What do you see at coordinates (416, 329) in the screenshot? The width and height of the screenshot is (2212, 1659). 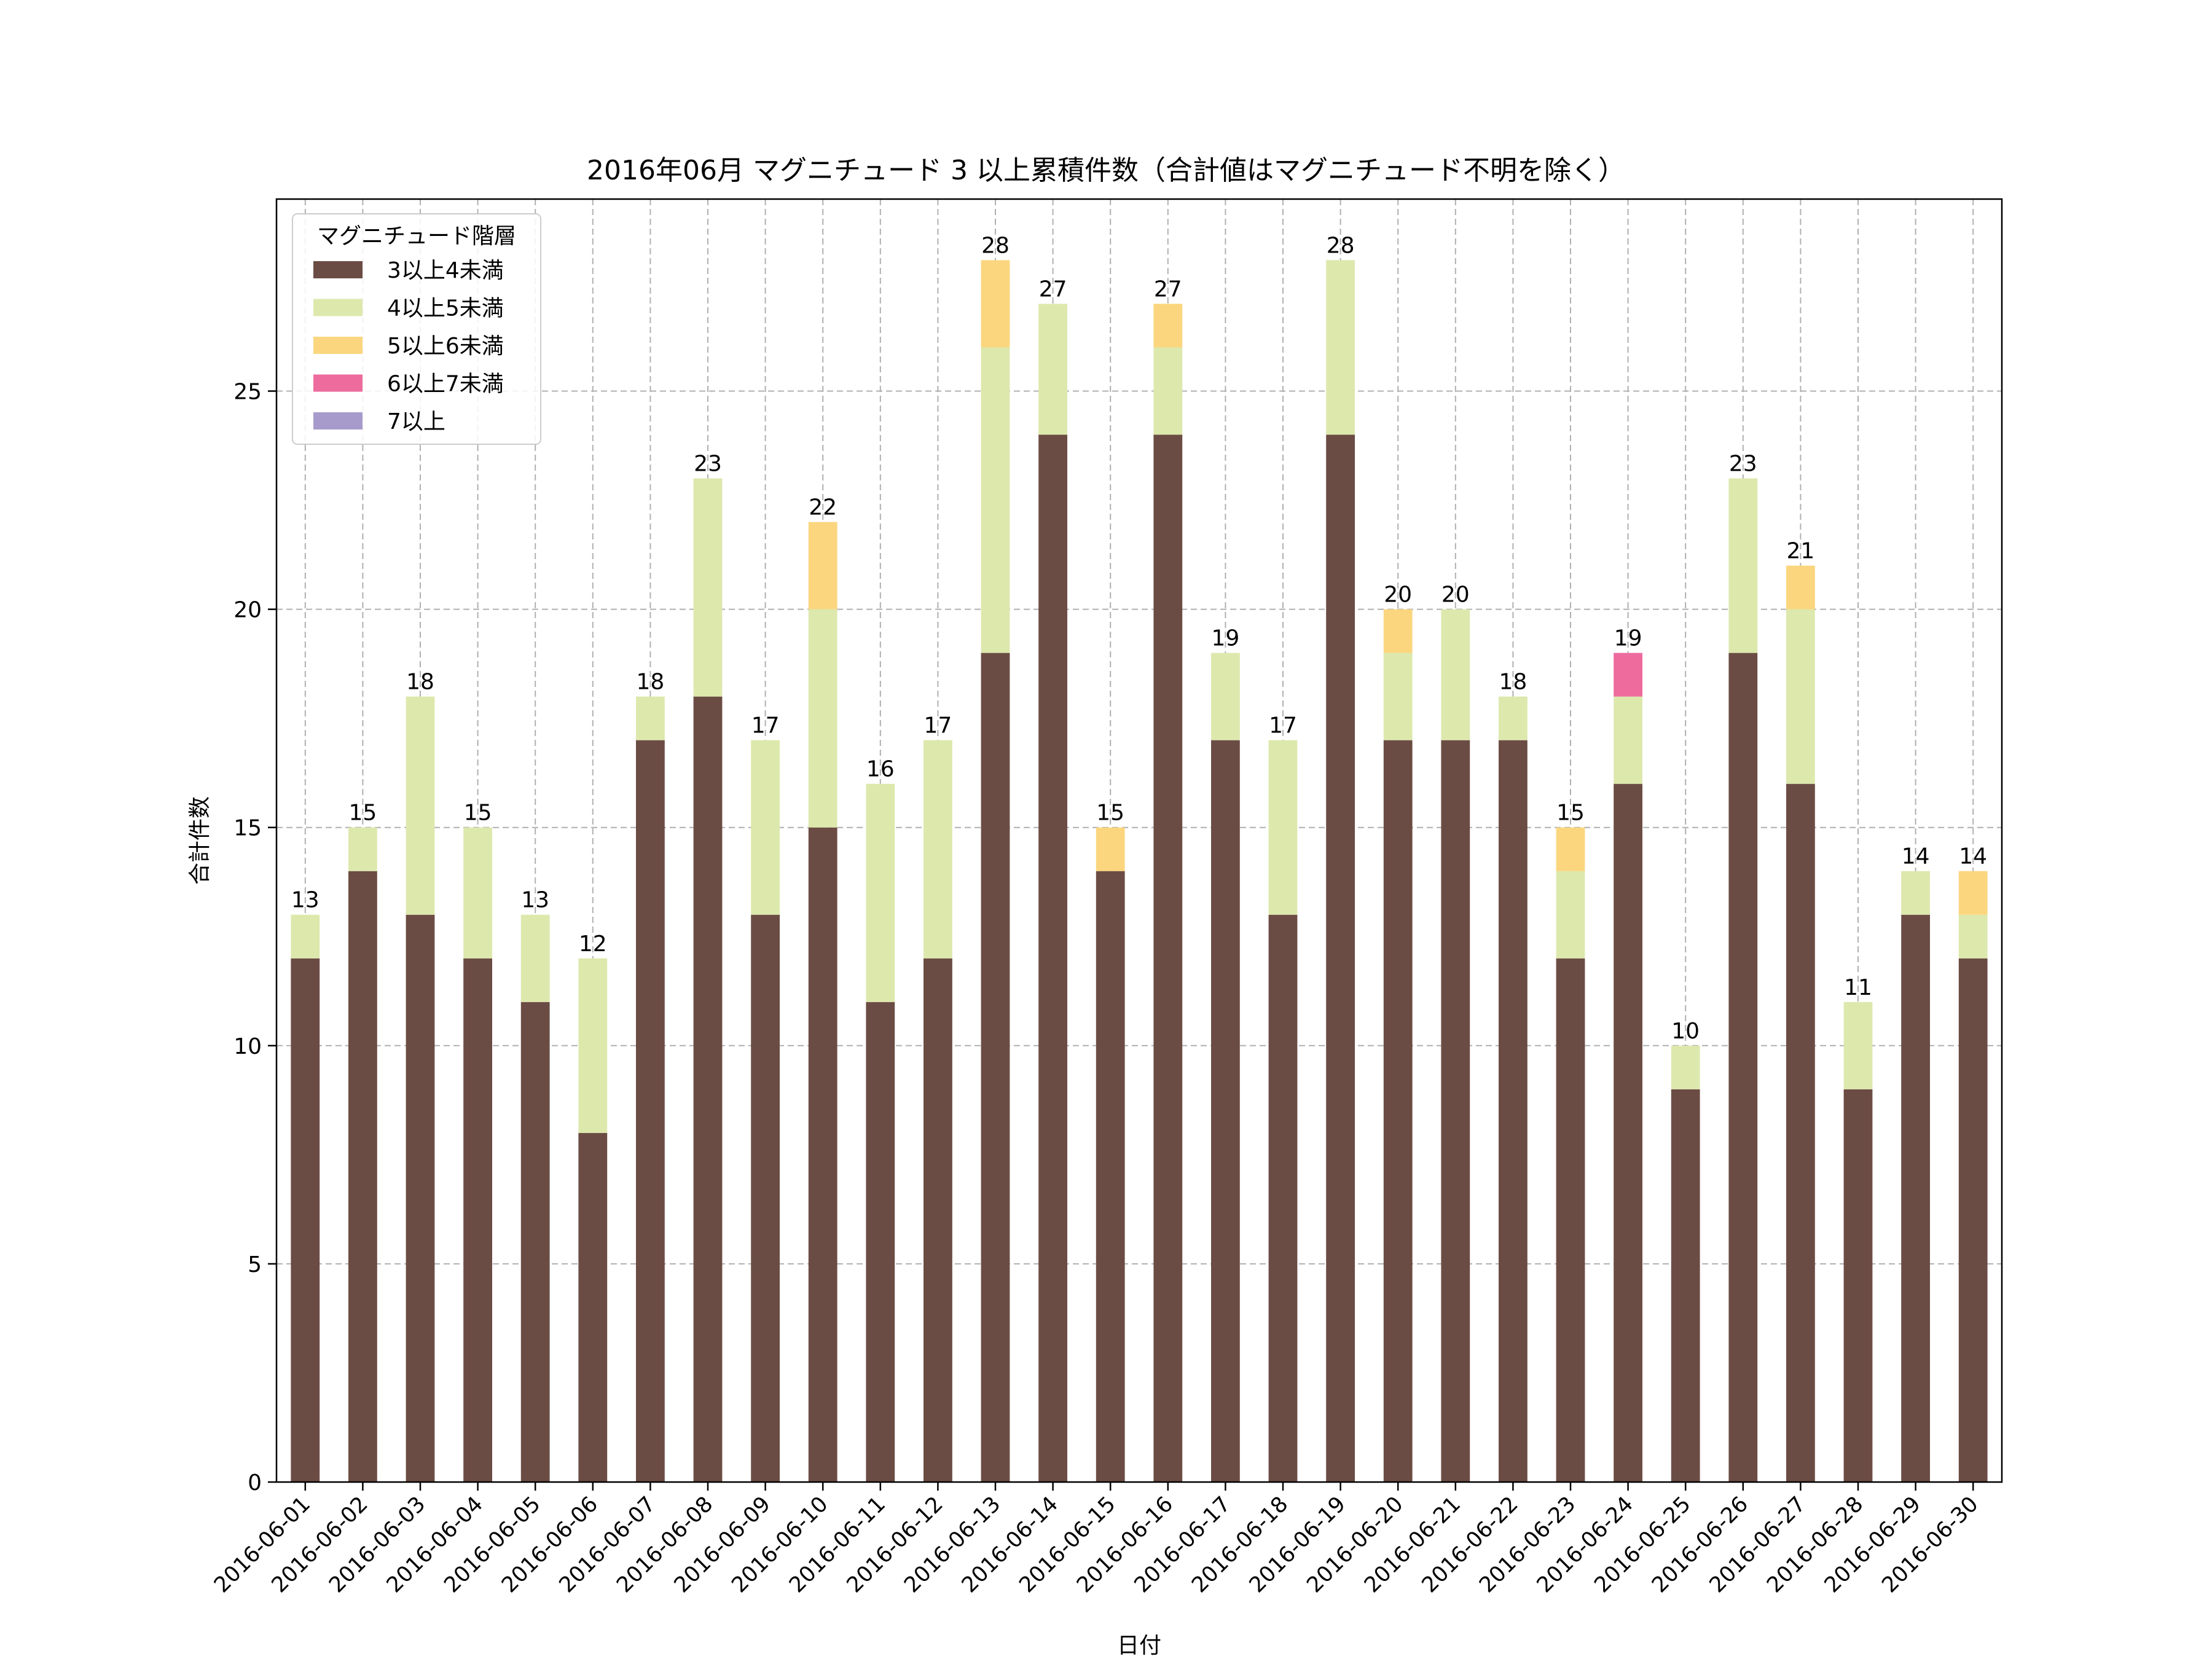 I see `legend: マグニチュード階層 3以上4未満 4以上5未満 5以上6未満 6以上7未満 7以上` at bounding box center [416, 329].